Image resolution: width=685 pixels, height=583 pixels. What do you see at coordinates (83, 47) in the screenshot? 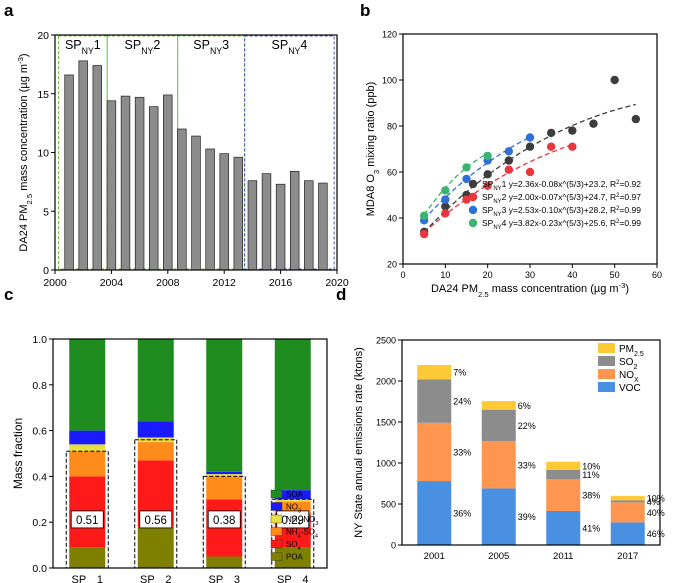
I see `period-label-1: SPNY1` at bounding box center [83, 47].